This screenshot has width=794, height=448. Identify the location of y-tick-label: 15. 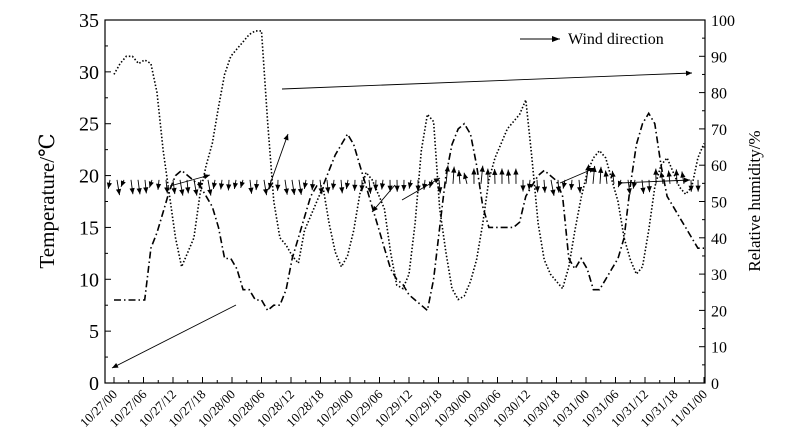
(89, 228).